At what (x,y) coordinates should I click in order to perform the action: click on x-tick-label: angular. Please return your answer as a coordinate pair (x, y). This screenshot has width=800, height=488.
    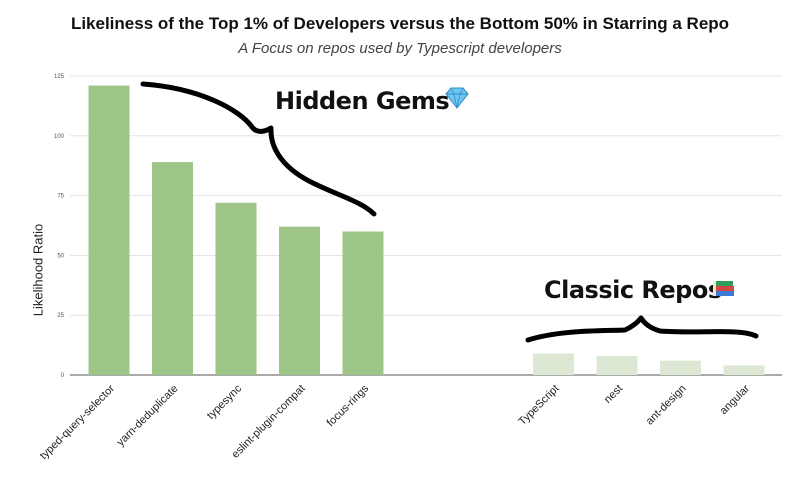
    Looking at the image, I should click on (735, 399).